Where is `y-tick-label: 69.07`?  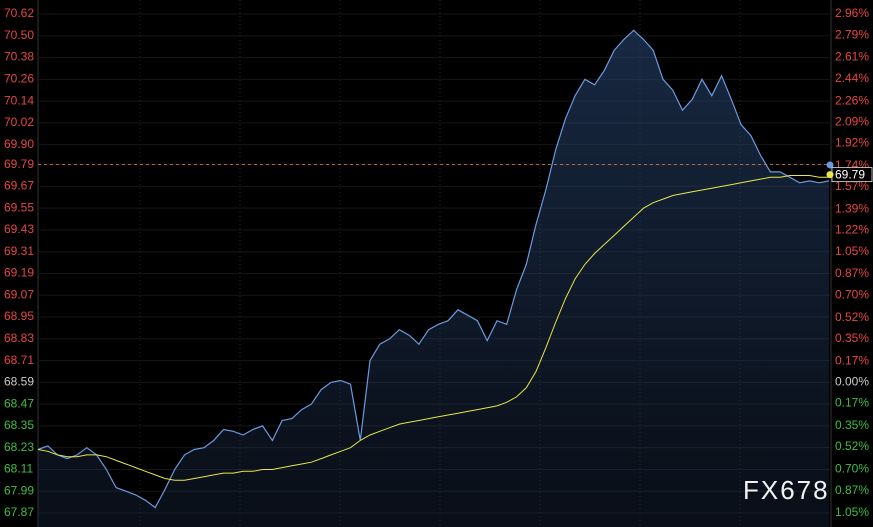 y-tick-label: 69.07 is located at coordinates (19, 294).